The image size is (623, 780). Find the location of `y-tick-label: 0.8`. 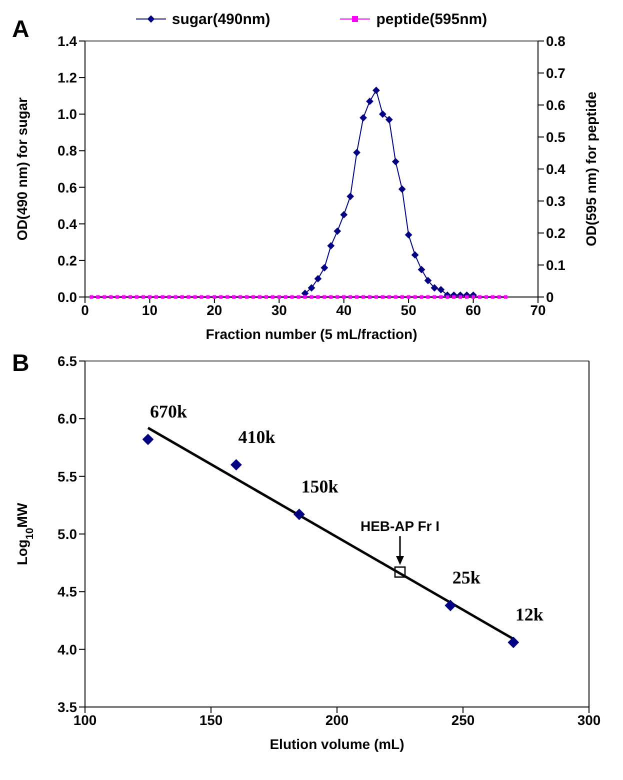

y-tick-label: 0.8 is located at coordinates (68, 150).